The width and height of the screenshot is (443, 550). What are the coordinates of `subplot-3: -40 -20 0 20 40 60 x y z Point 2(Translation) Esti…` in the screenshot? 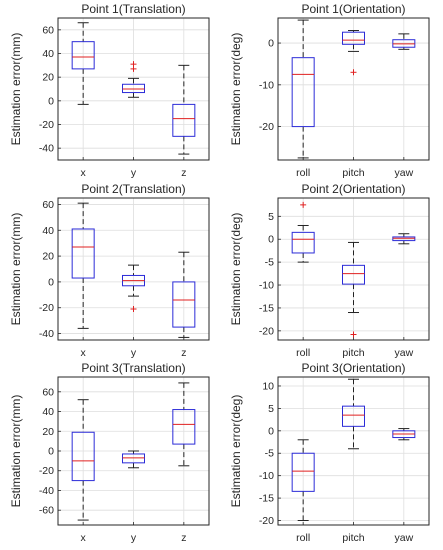 It's located at (109, 270).